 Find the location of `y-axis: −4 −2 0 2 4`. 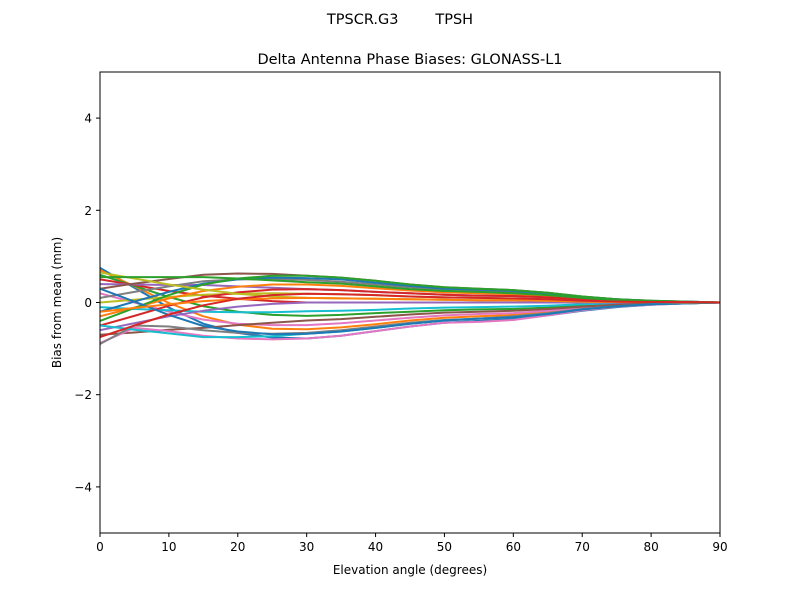

y-axis: −4 −2 0 2 4 is located at coordinates (87, 303).